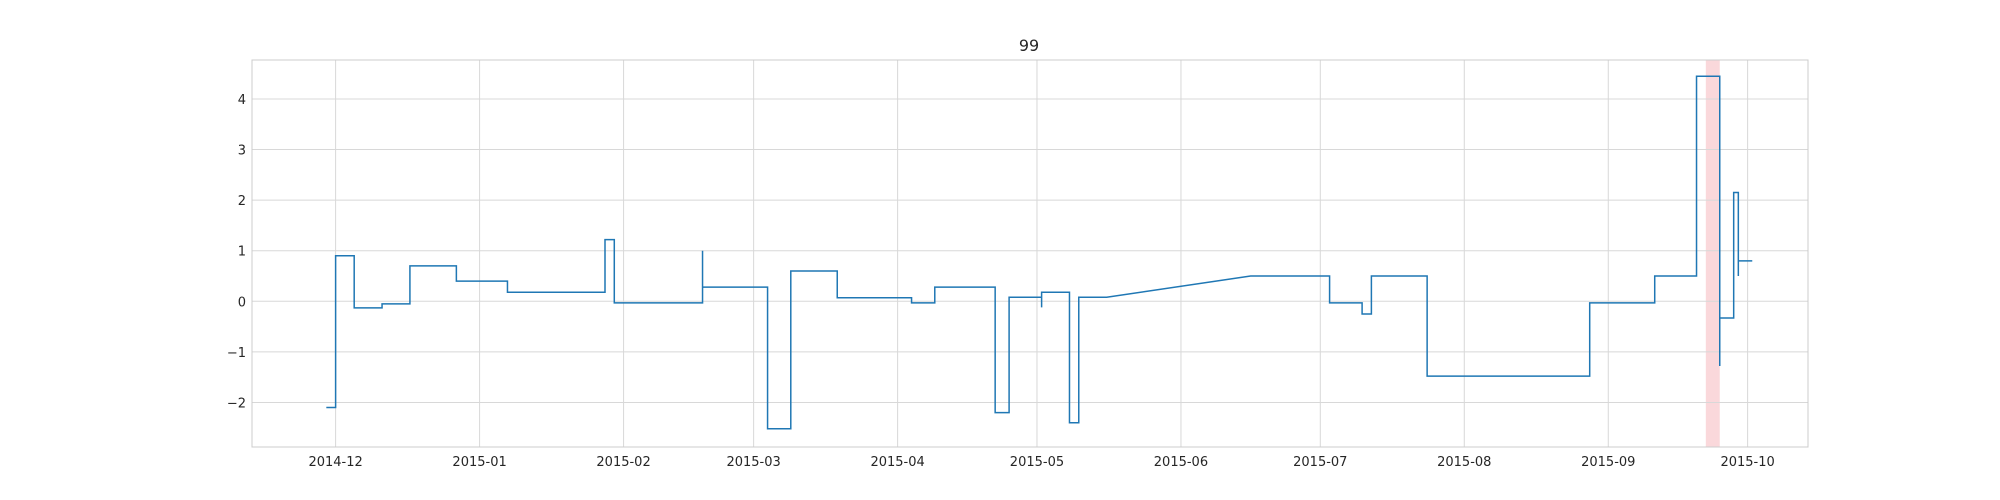 Image resolution: width=2000 pixels, height=500 pixels. Describe the element at coordinates (753, 462) in the screenshot. I see `x-tick-label: 2015-03` at that location.